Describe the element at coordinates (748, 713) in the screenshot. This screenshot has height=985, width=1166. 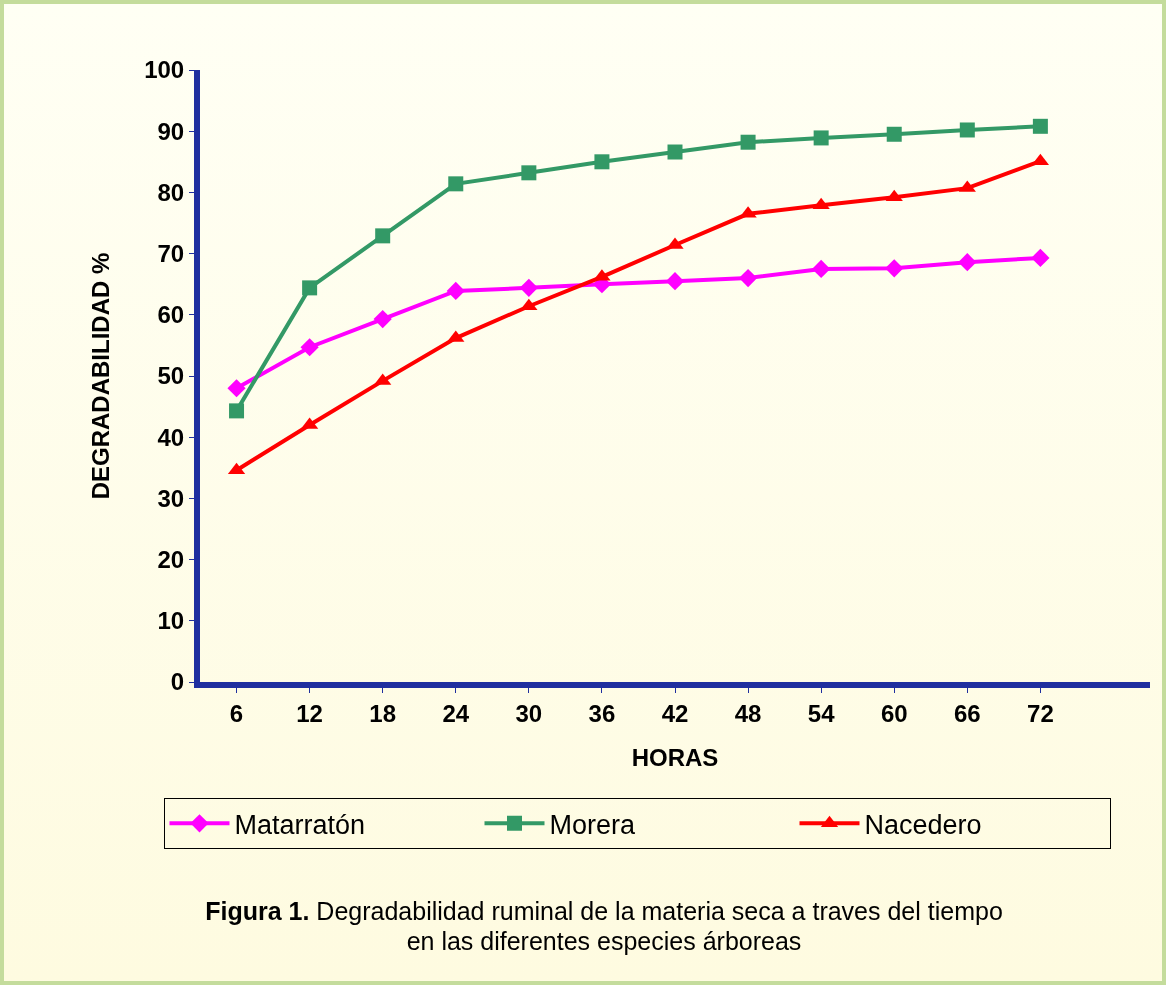
I see `x-tick-label: 48` at that location.